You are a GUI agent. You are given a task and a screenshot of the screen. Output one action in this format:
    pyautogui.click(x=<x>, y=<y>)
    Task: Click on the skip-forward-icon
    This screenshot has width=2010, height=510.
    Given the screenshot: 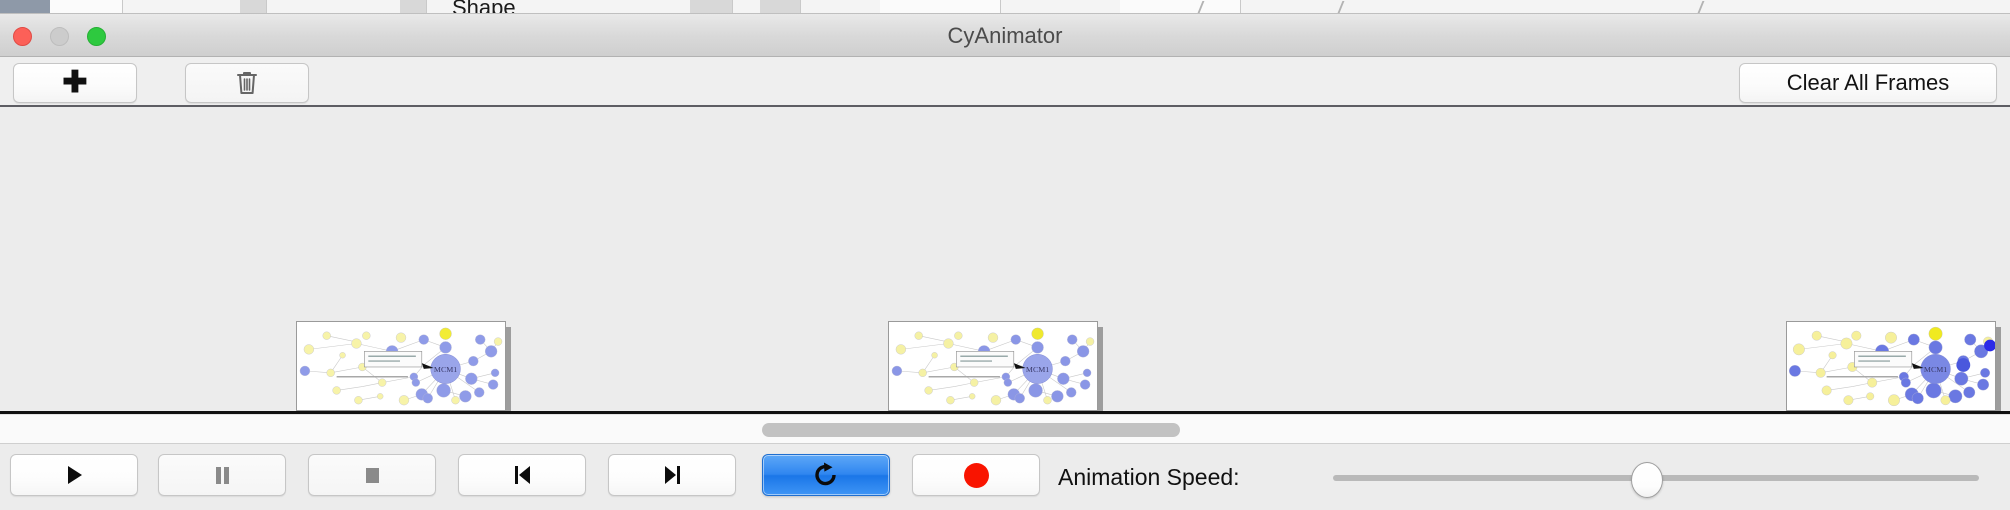 What is the action you would take?
    pyautogui.click(x=672, y=475)
    